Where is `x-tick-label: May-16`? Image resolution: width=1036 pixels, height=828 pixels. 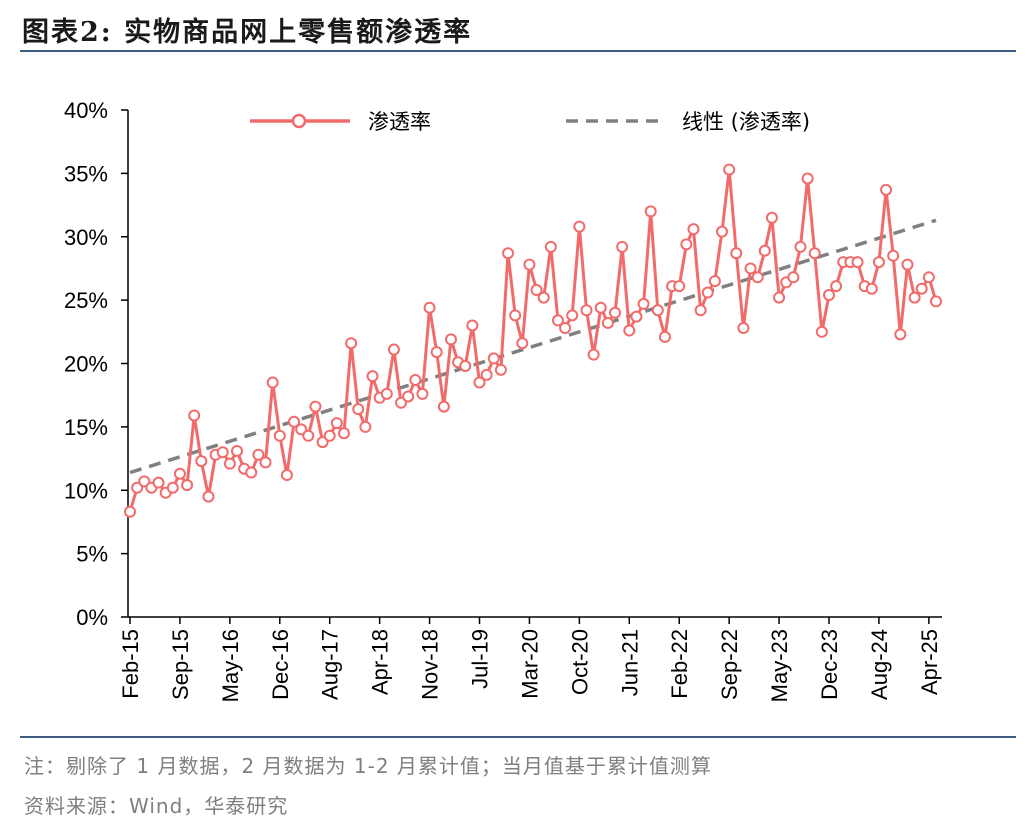
x-tick-label: May-16 is located at coordinates (230, 665).